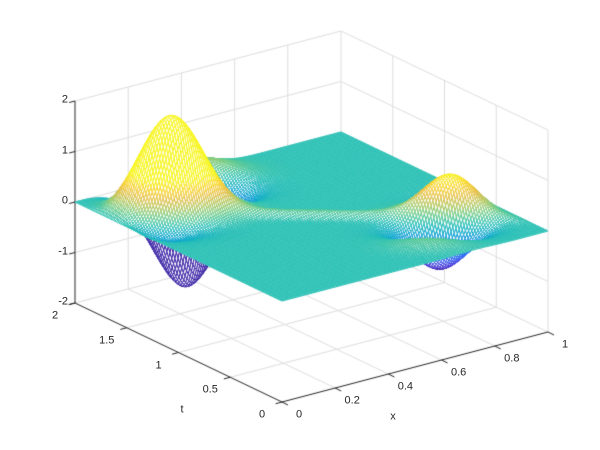 This screenshot has height=450, width=600. What do you see at coordinates (64, 150) in the screenshot?
I see `z-tick-label-1: 1` at bounding box center [64, 150].